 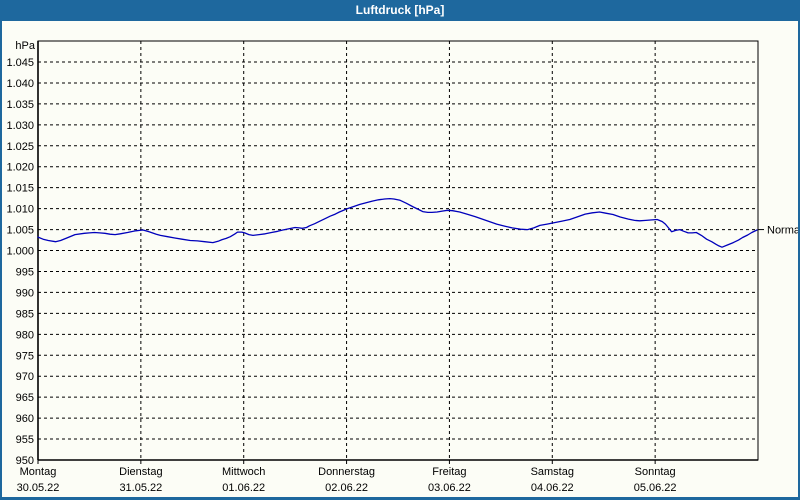 What do you see at coordinates (20, 147) in the screenshot?
I see `y-tick-label: 1.025` at bounding box center [20, 147].